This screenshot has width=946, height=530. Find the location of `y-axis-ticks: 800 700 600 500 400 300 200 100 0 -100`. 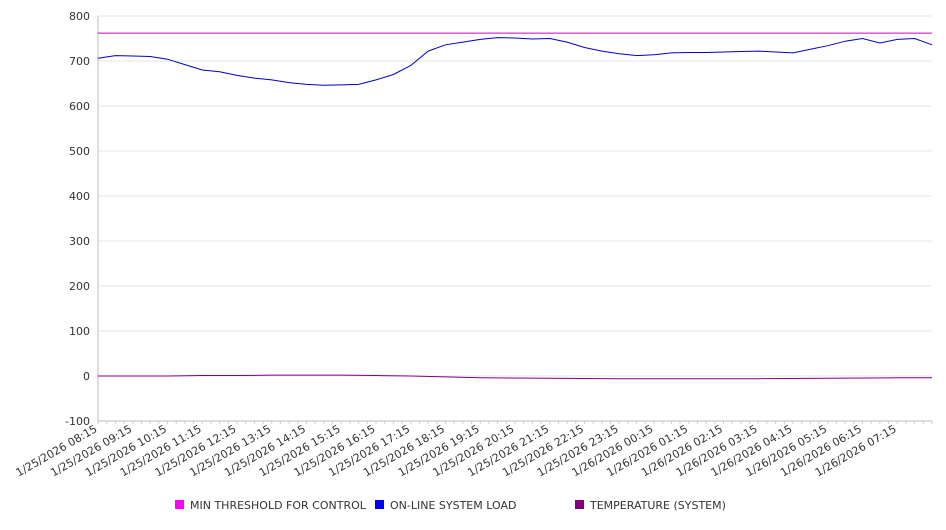

y-axis-ticks: 800 700 600 500 400 300 200 100 0 -100 is located at coordinates (77, 219).